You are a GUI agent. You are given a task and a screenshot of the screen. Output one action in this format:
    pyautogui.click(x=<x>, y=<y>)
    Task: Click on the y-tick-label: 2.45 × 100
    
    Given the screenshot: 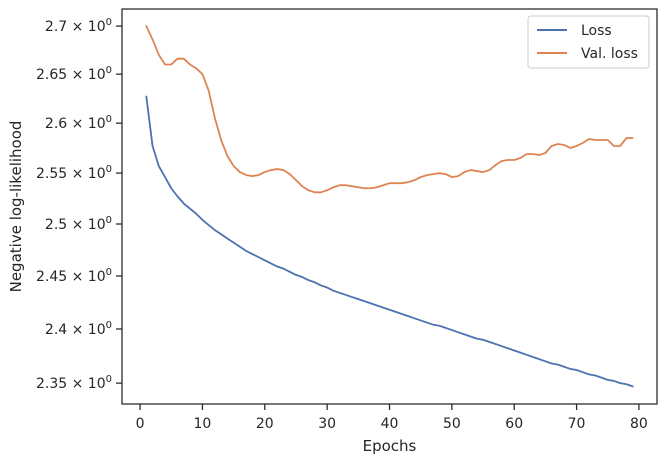 What is the action you would take?
    pyautogui.click(x=74, y=276)
    